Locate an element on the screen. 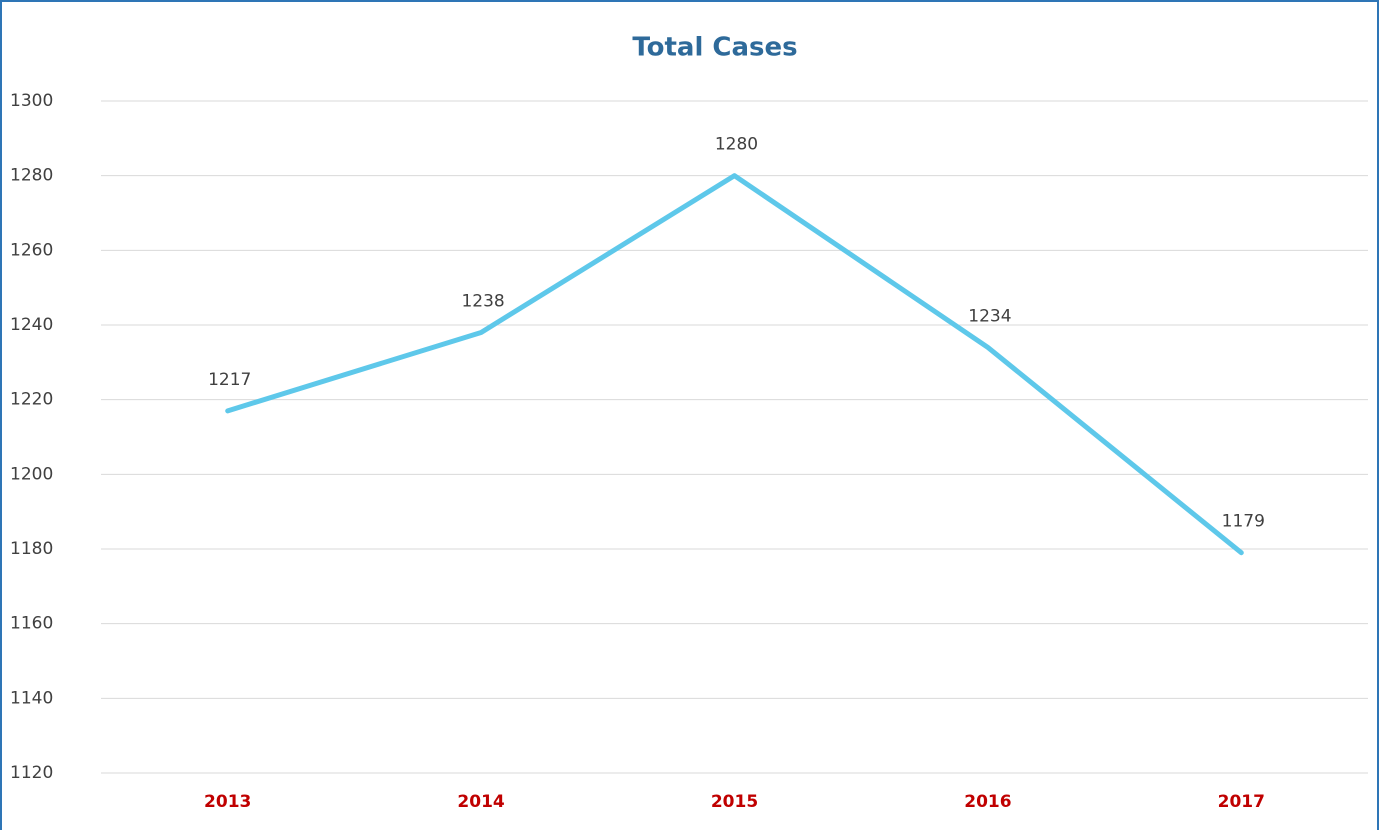 The width and height of the screenshot is (1379, 830). y-tick-label: 1180 is located at coordinates (31, 549).